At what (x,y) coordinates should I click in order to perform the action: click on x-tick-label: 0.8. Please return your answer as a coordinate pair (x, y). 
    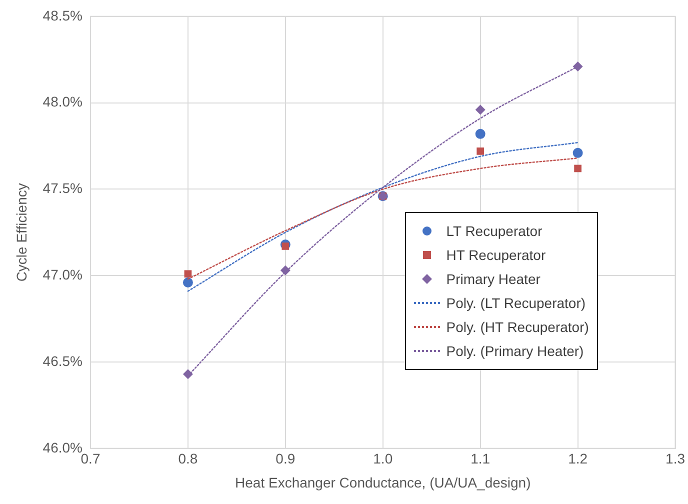
    Looking at the image, I should click on (188, 458).